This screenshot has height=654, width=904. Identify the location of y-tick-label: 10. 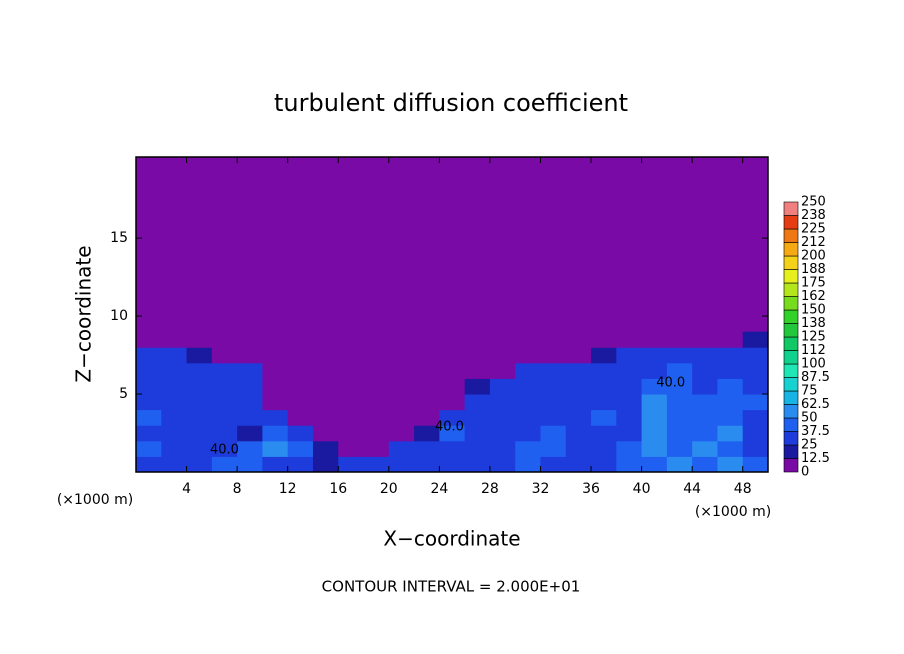
(119, 316).